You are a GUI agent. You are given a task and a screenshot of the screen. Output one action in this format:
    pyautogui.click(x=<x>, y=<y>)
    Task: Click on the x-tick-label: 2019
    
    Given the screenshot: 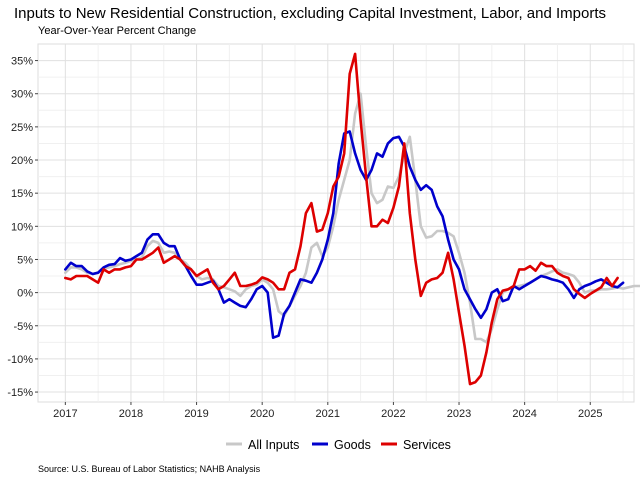 What is the action you would take?
    pyautogui.click(x=196, y=414)
    